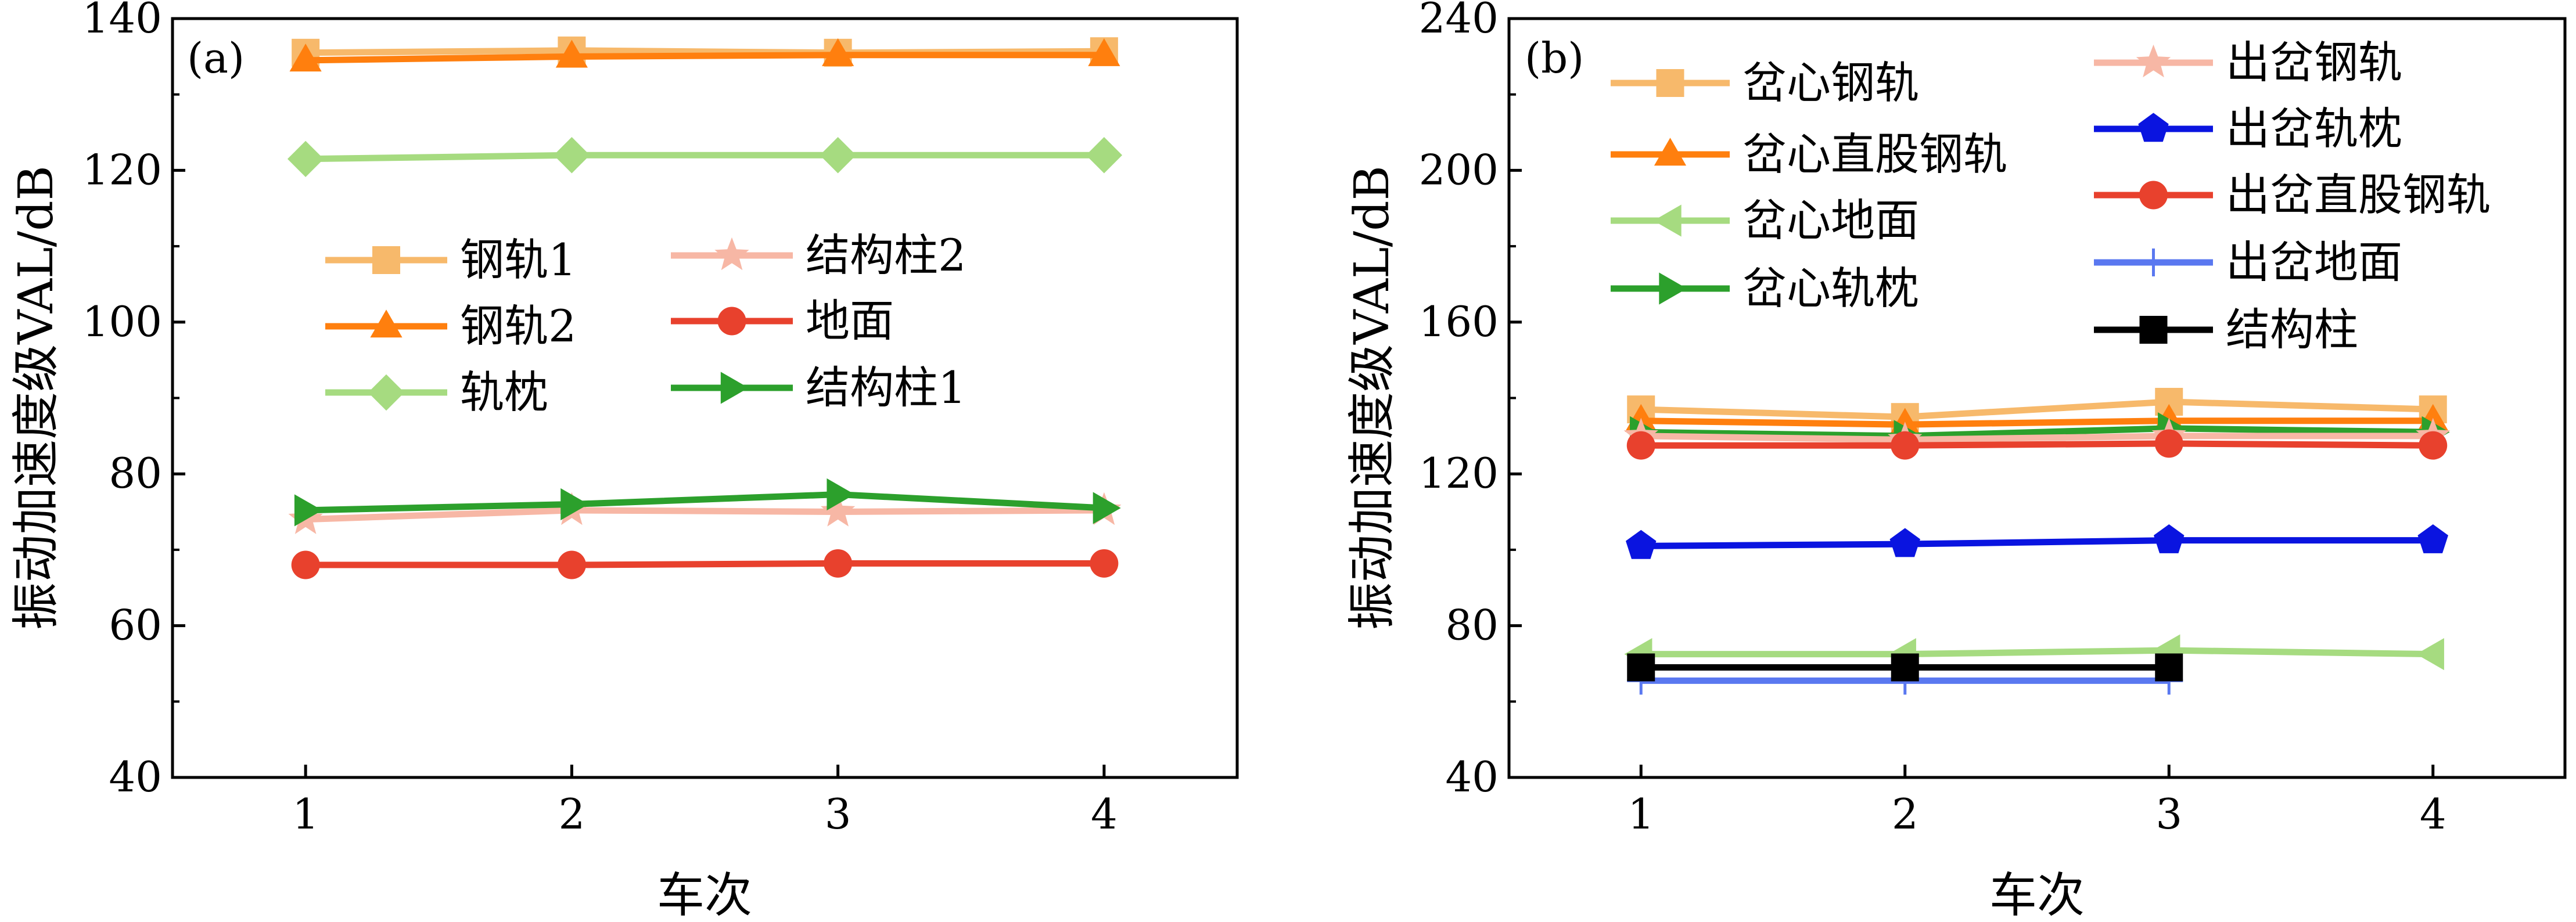  I want to click on legend-label: 岔心直股钢轨, so click(1875, 154).